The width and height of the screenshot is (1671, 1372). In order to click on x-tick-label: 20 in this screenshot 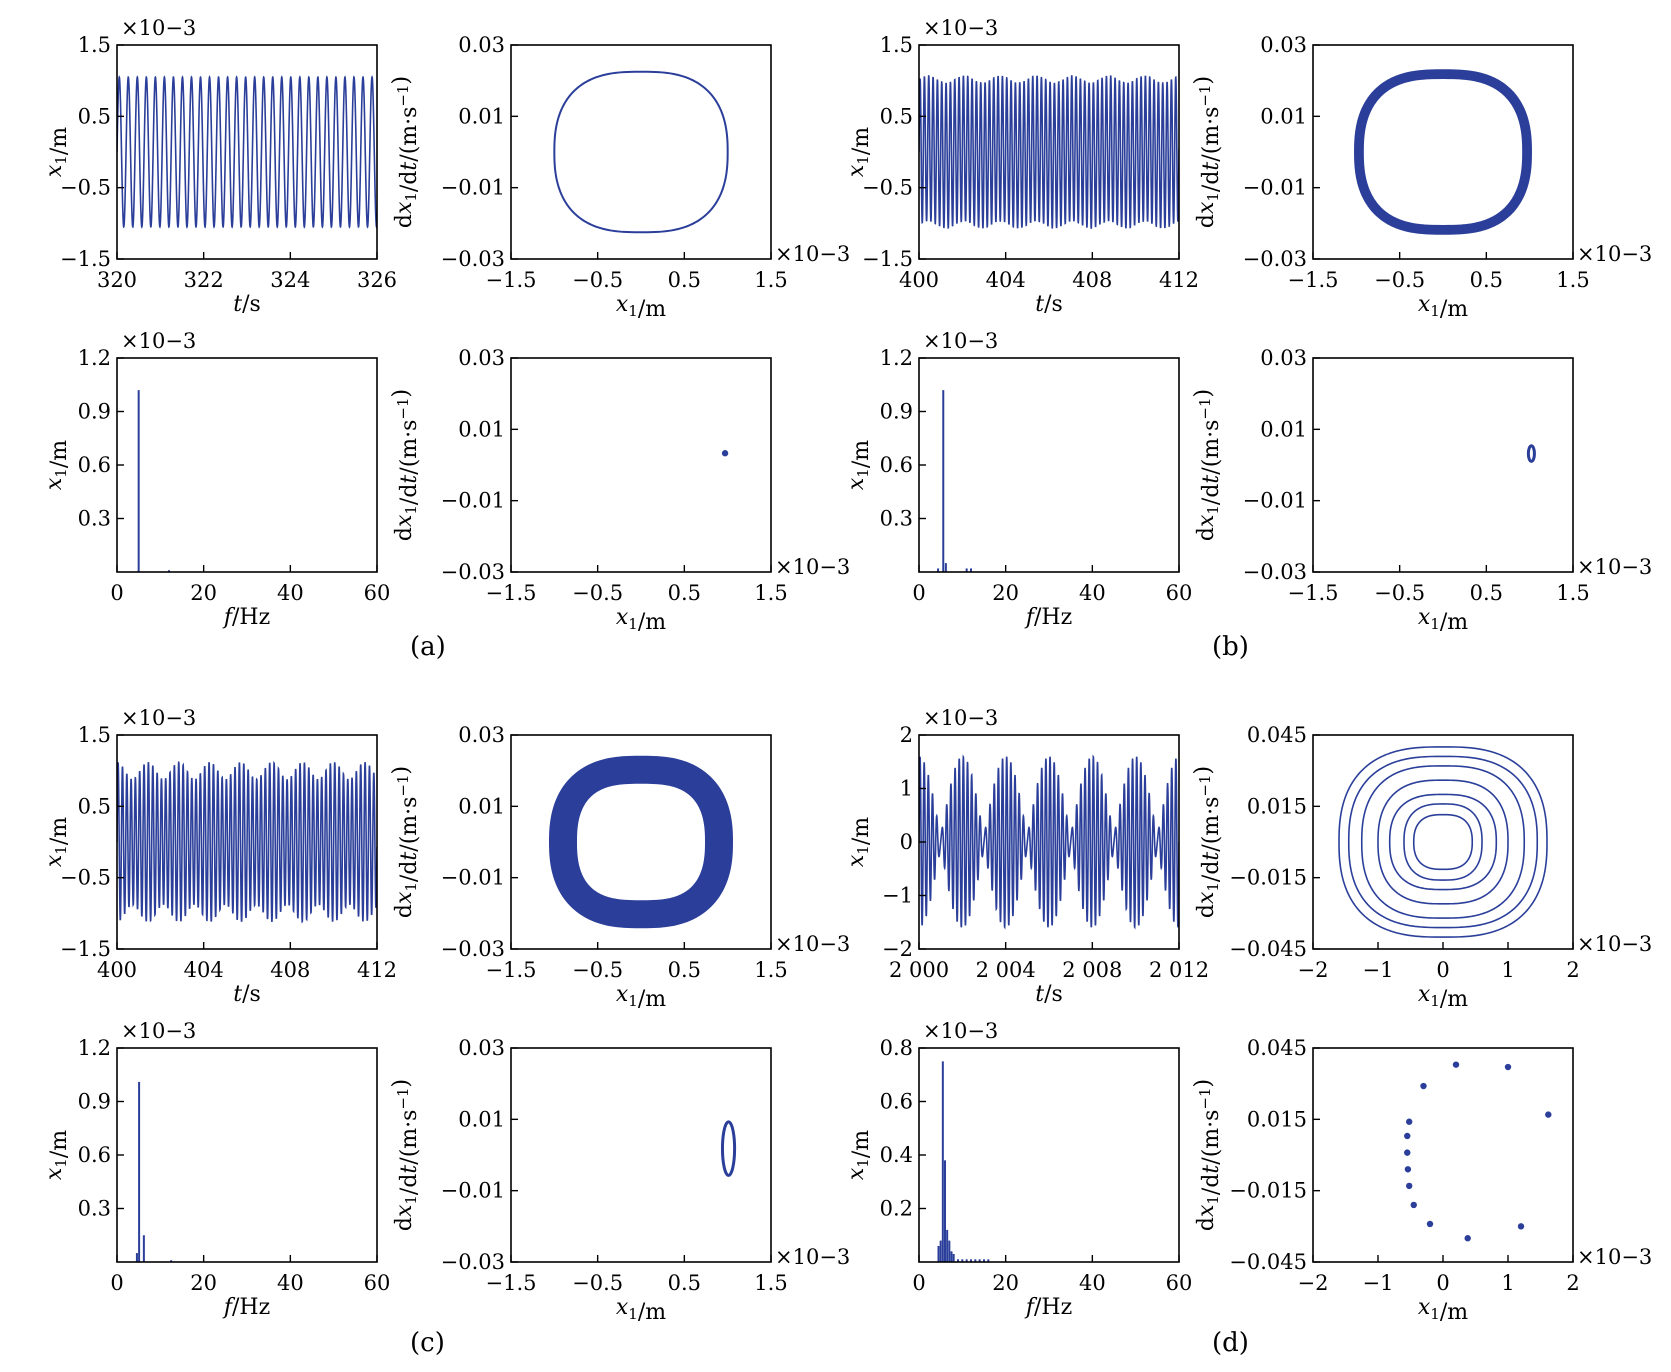, I will do `click(203, 1283)`.